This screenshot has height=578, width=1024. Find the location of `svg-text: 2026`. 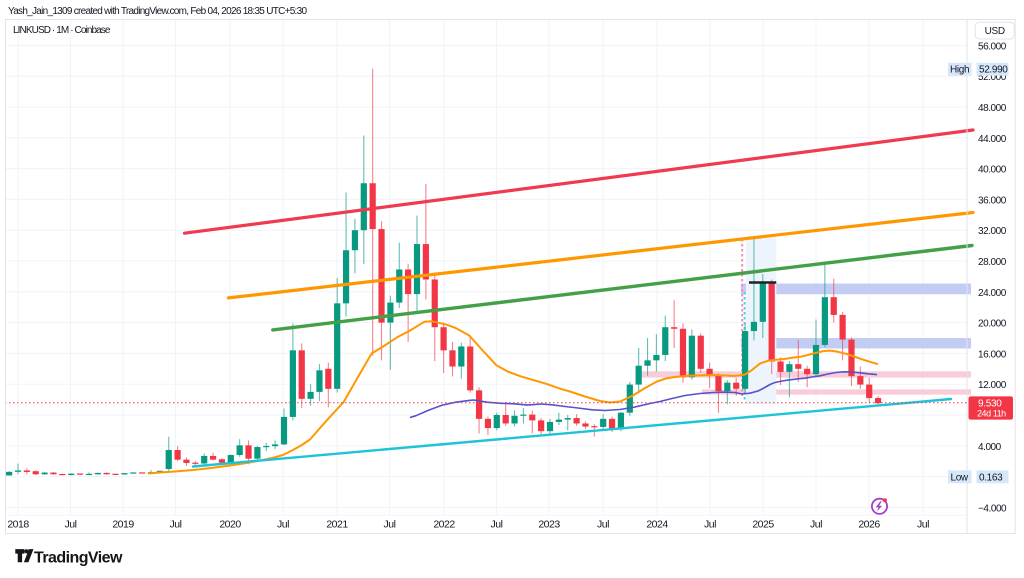

svg-text: 2026 is located at coordinates (869, 524).